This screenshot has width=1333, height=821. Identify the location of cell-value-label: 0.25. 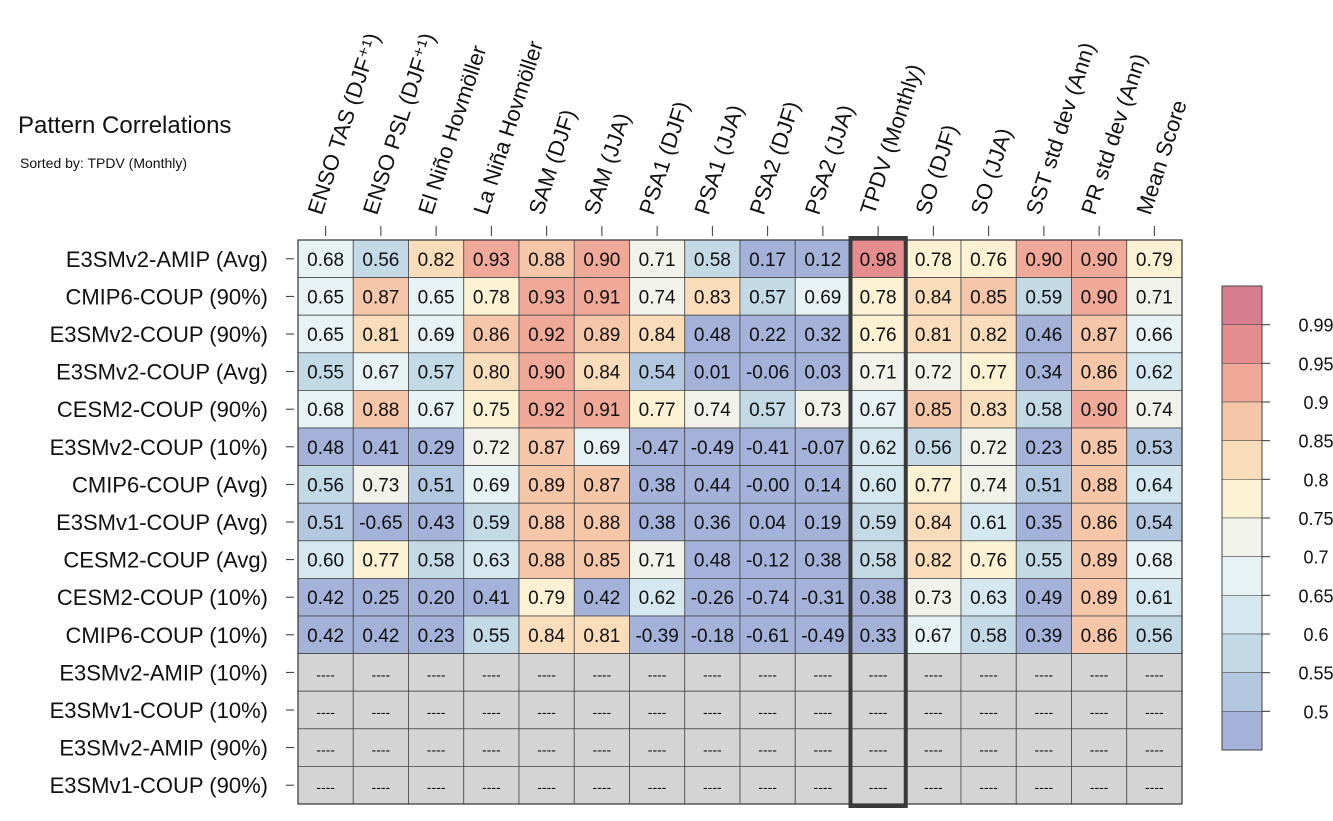
(380, 598).